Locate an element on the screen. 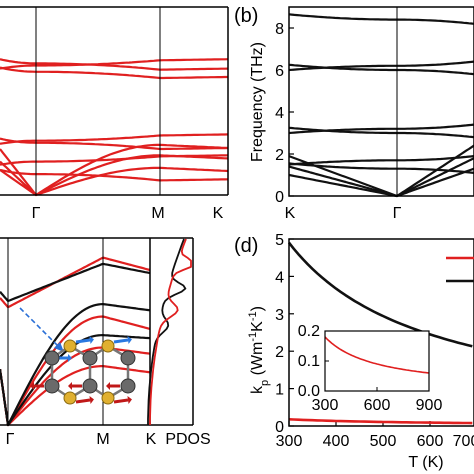 The width and height of the screenshot is (474, 474). inset-red-curve is located at coordinates (377, 355).